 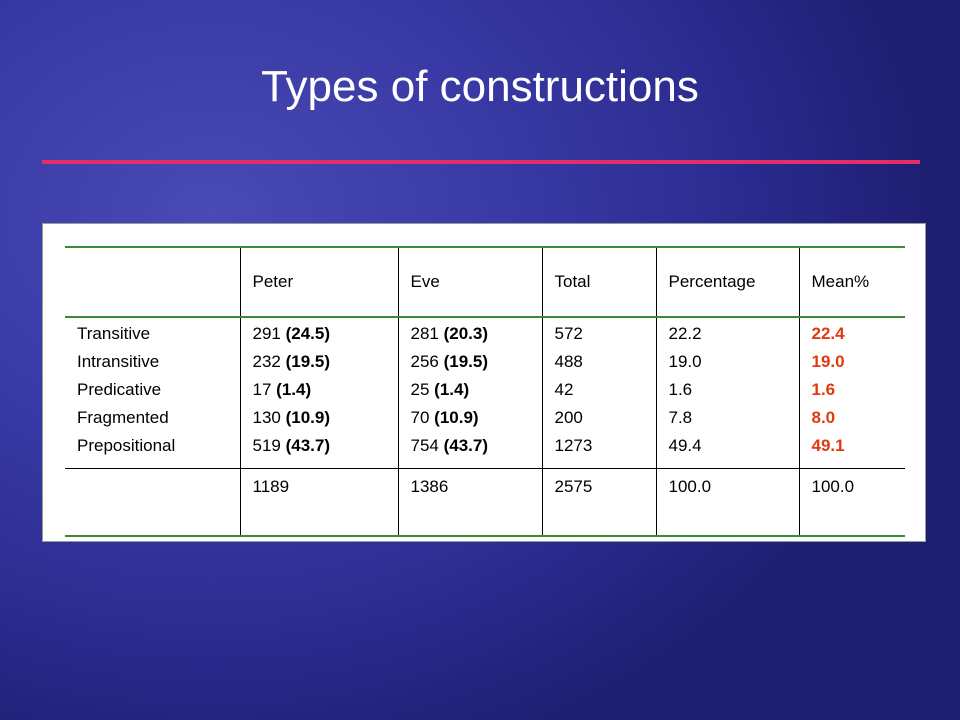 What do you see at coordinates (424, 361) in the screenshot?
I see `eve-count: 256` at bounding box center [424, 361].